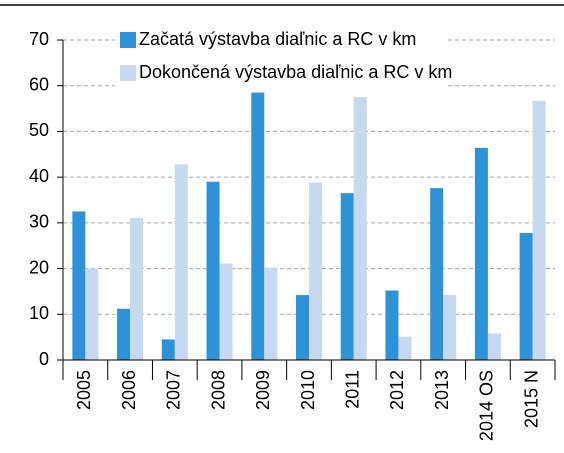 The image size is (564, 453). Describe the element at coordinates (39, 176) in the screenshot. I see `y-tick-label: 40` at that location.